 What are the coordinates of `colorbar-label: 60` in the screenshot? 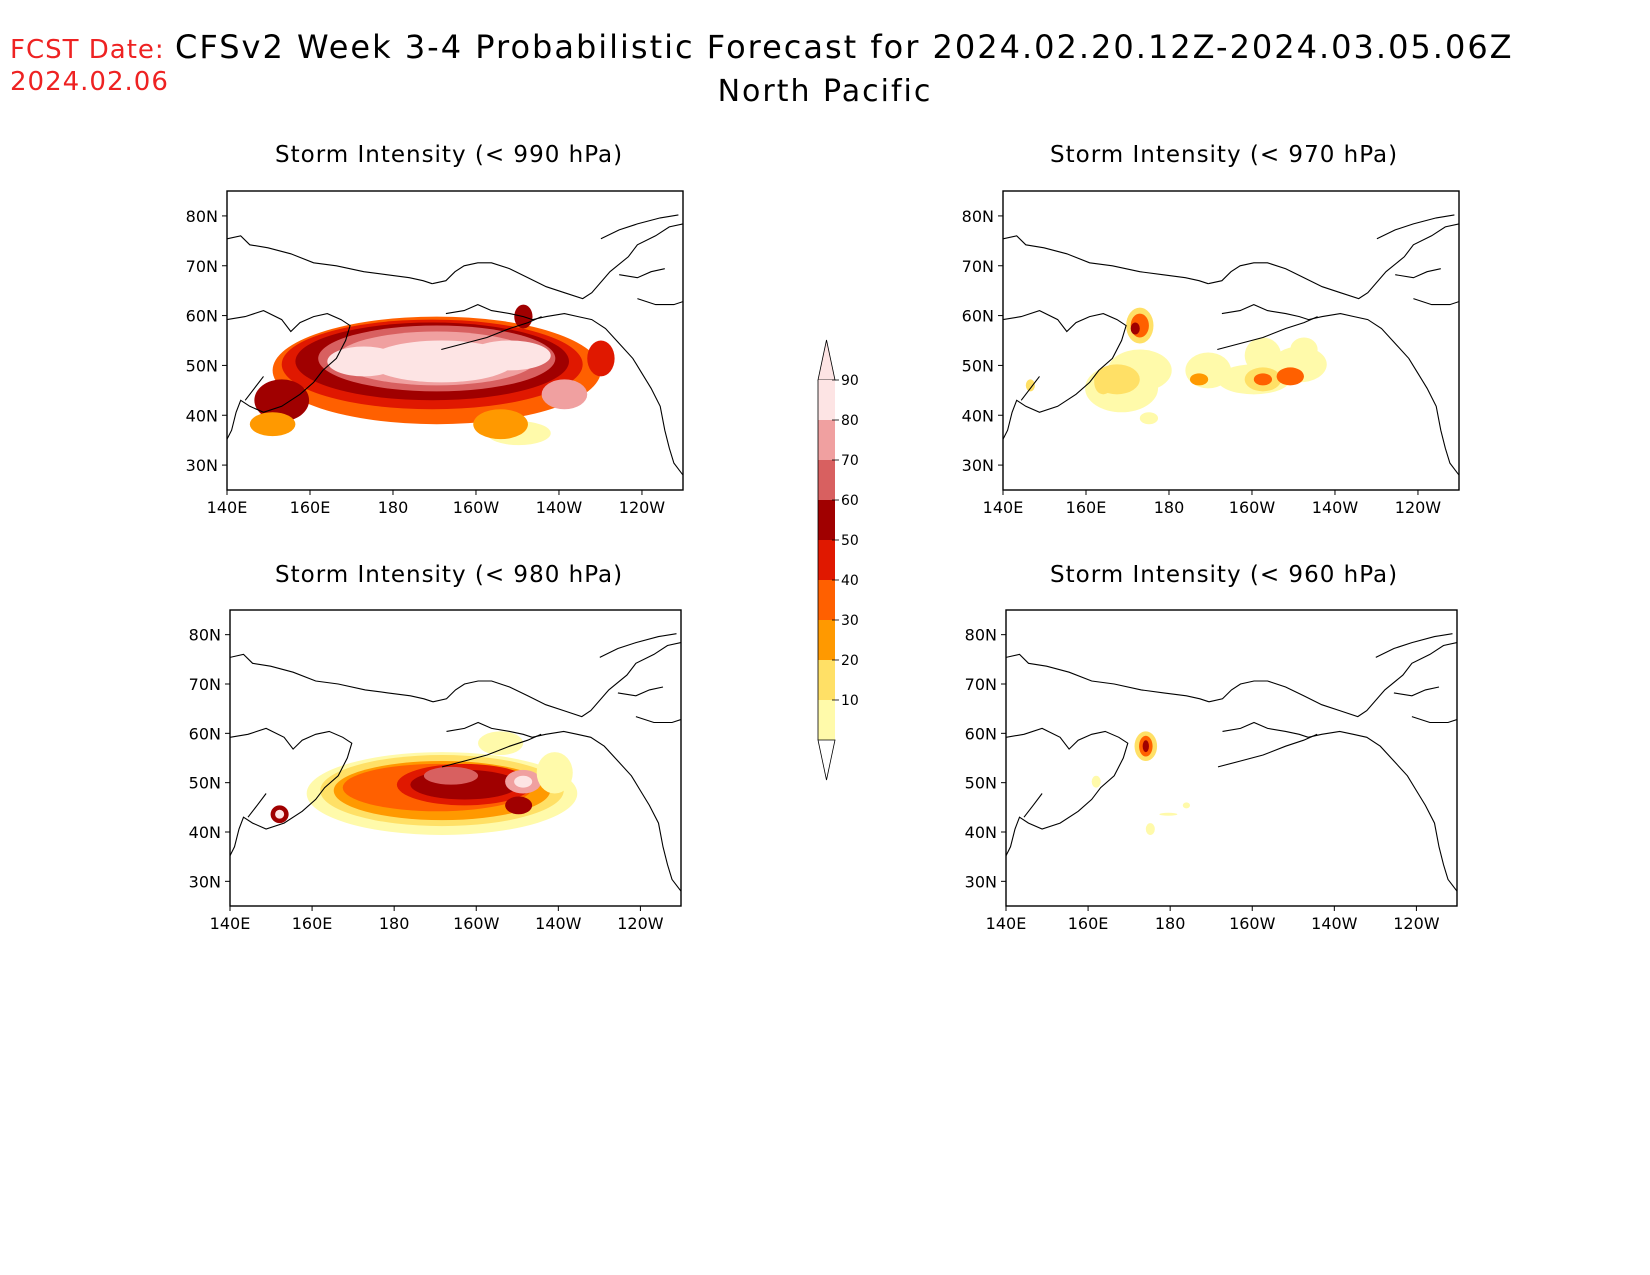 It's located at (850, 501).